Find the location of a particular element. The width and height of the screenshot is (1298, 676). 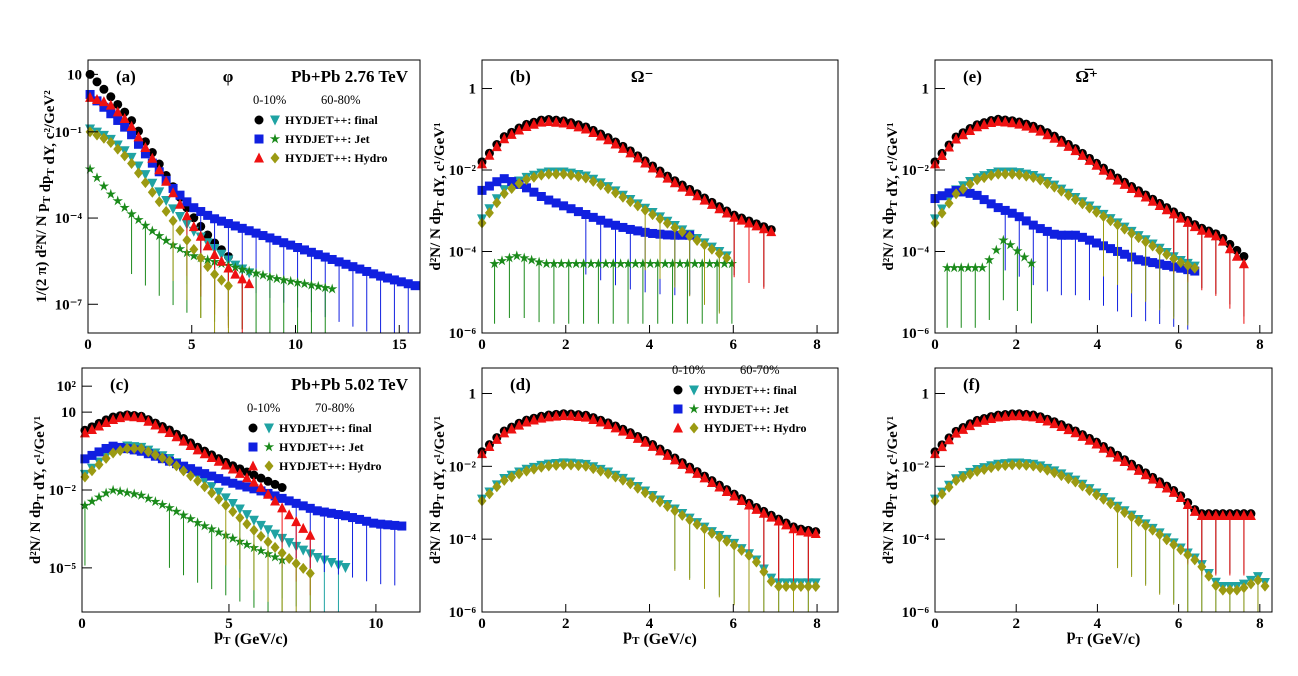

series-hydro-60-70% is located at coordinates (1100, 535).